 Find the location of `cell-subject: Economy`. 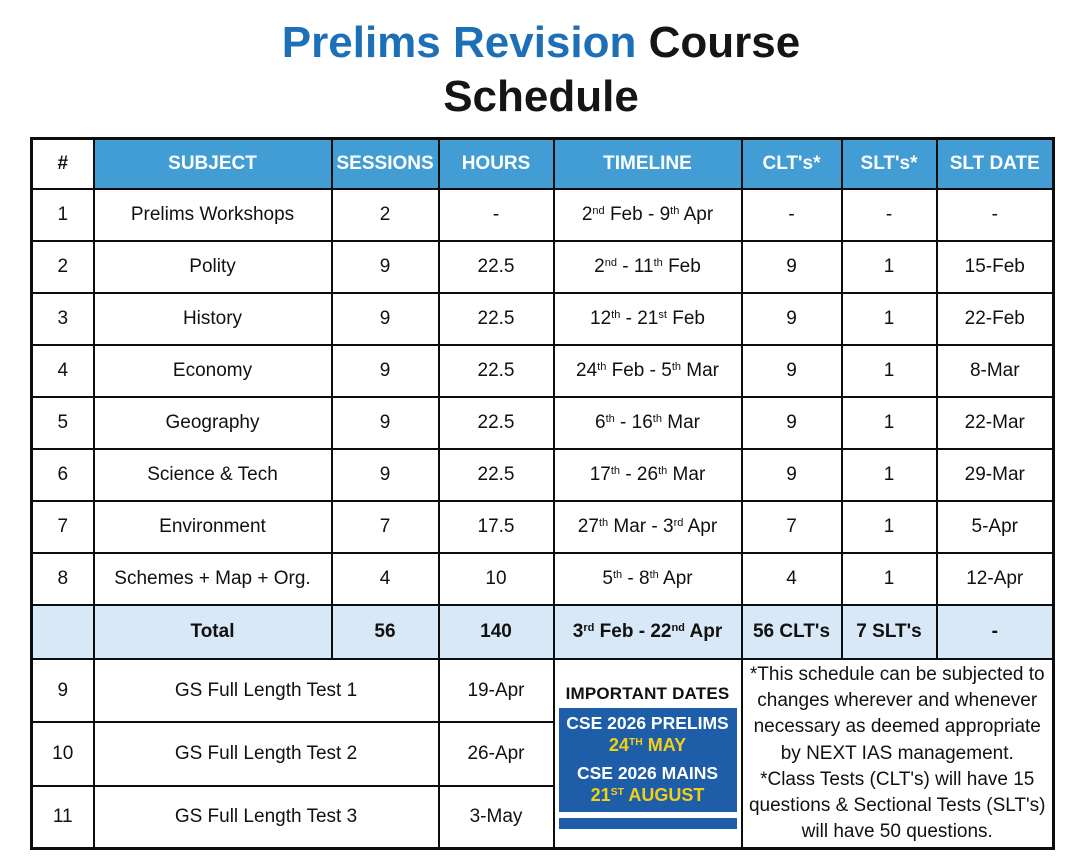

cell-subject: Economy is located at coordinates (212, 370).